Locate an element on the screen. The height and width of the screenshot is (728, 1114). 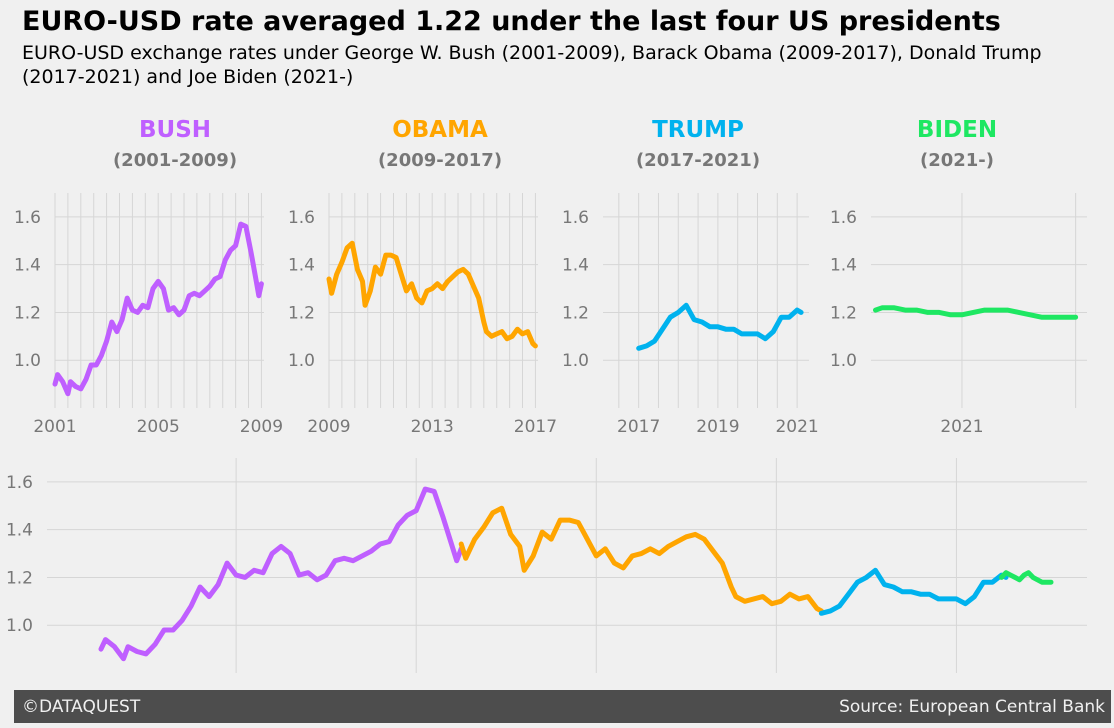
biden-ytick-label: 1.4 is located at coordinates (843, 266).